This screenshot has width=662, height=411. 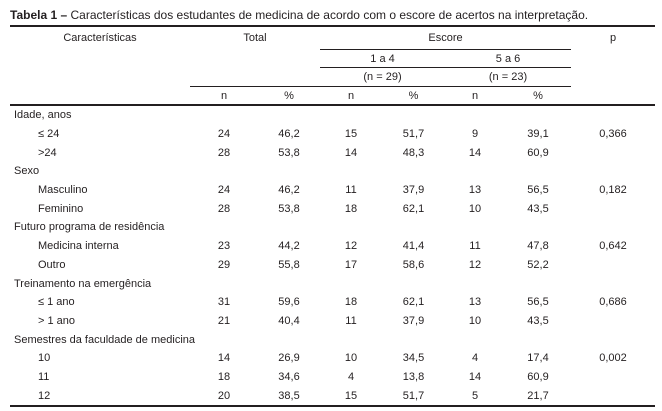 What do you see at coordinates (289, 302) in the screenshot?
I see `total-pct-value: 59,6` at bounding box center [289, 302].